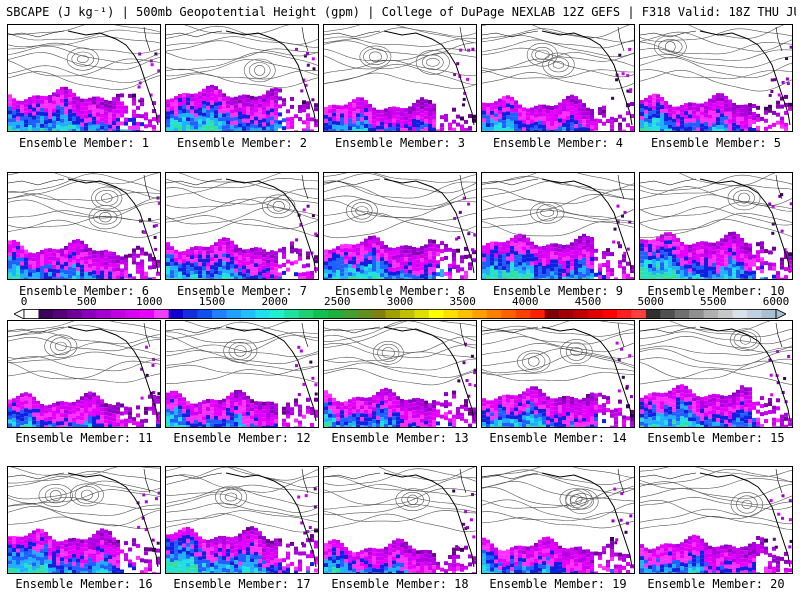 Image resolution: width=800 pixels, height=600 pixels. What do you see at coordinates (400, 438) in the screenshot?
I see `ensemble-member-label: Ensemble Member: 13` at bounding box center [400, 438].